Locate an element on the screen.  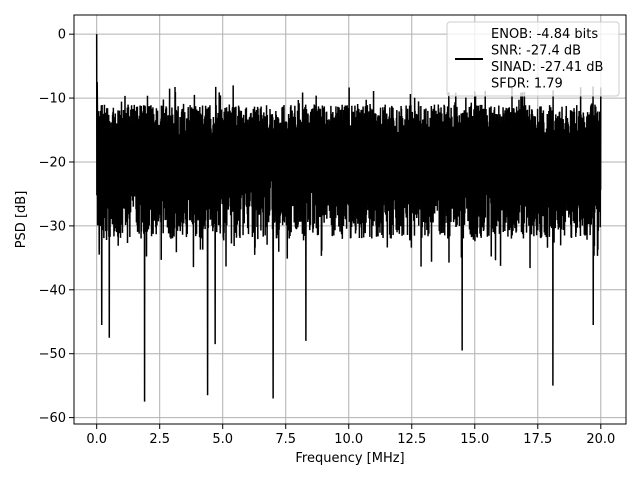
legend-sfdr: SFDR: 1.79 is located at coordinates (527, 84).